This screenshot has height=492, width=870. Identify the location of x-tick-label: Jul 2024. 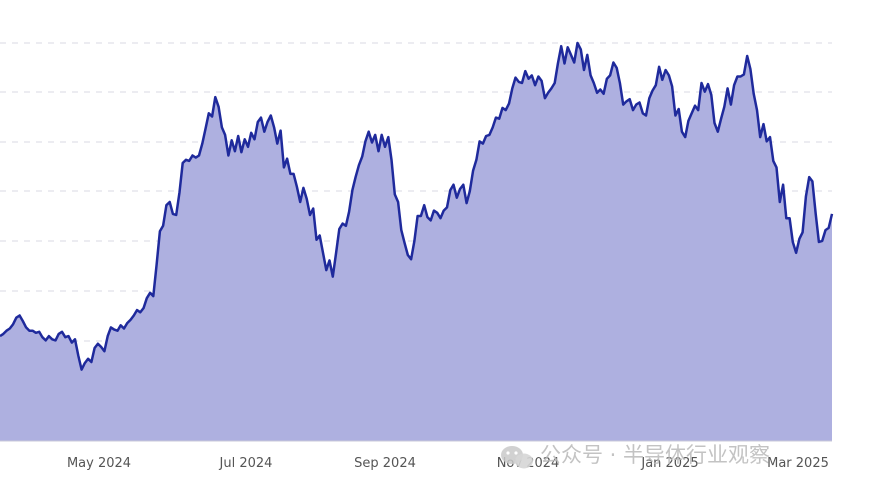
(246, 463).